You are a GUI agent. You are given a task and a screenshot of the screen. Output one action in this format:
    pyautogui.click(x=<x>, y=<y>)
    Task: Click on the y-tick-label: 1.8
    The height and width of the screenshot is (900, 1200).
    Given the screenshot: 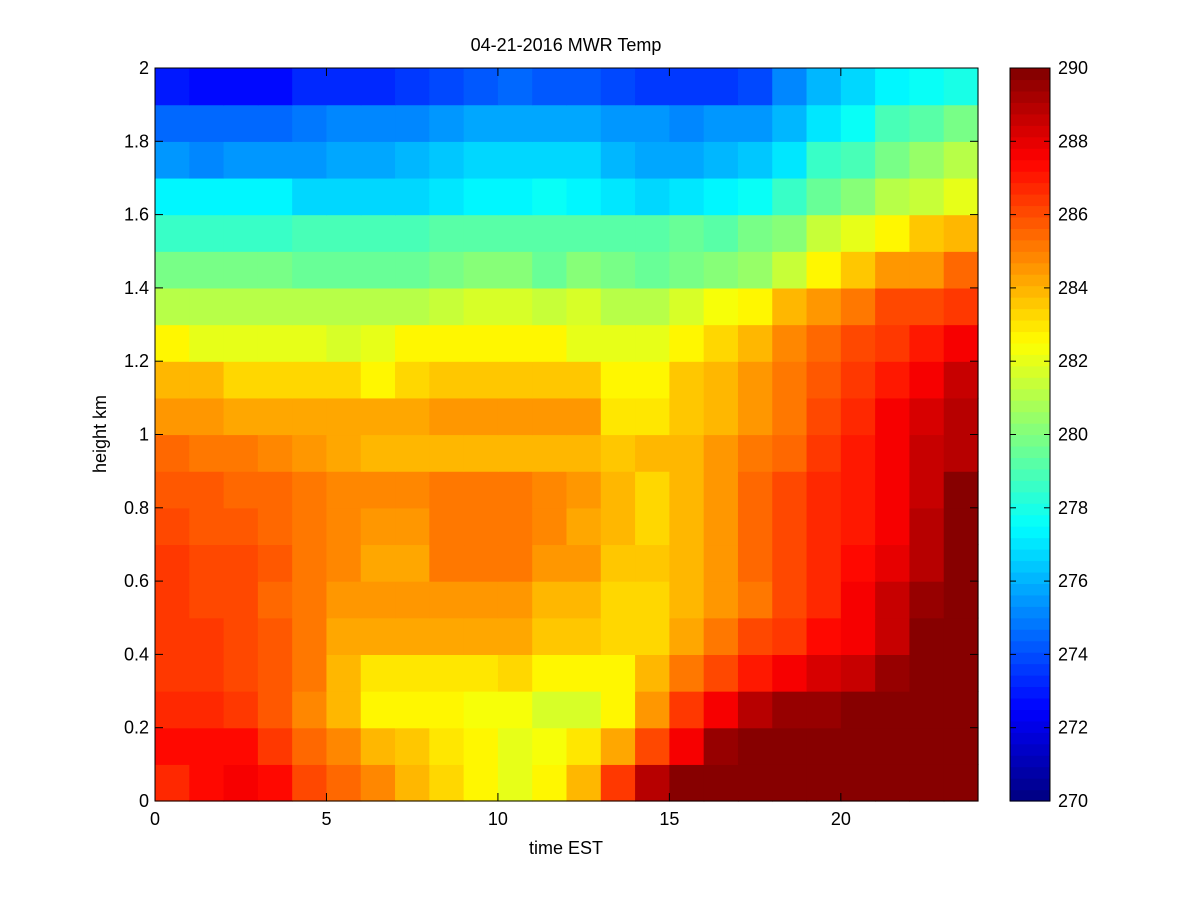 What is the action you would take?
    pyautogui.click(x=136, y=141)
    